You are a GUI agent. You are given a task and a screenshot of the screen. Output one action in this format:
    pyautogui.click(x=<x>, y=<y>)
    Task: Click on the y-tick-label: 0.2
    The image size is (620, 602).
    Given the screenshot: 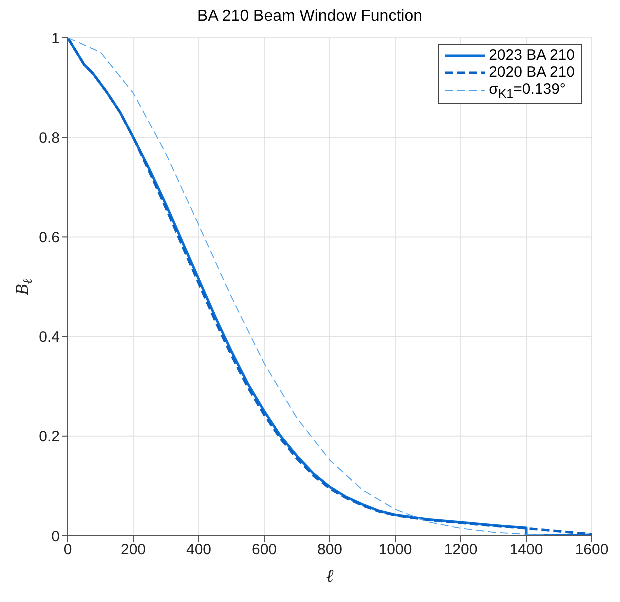 What is the action you would take?
    pyautogui.click(x=49, y=437)
    